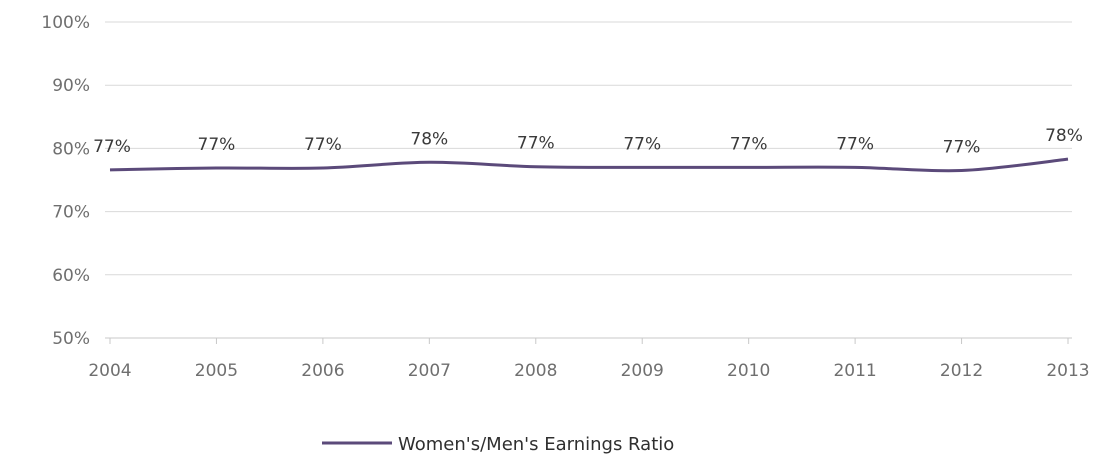  Describe the element at coordinates (71, 86) in the screenshot. I see `y-tick-label: 90%` at that location.